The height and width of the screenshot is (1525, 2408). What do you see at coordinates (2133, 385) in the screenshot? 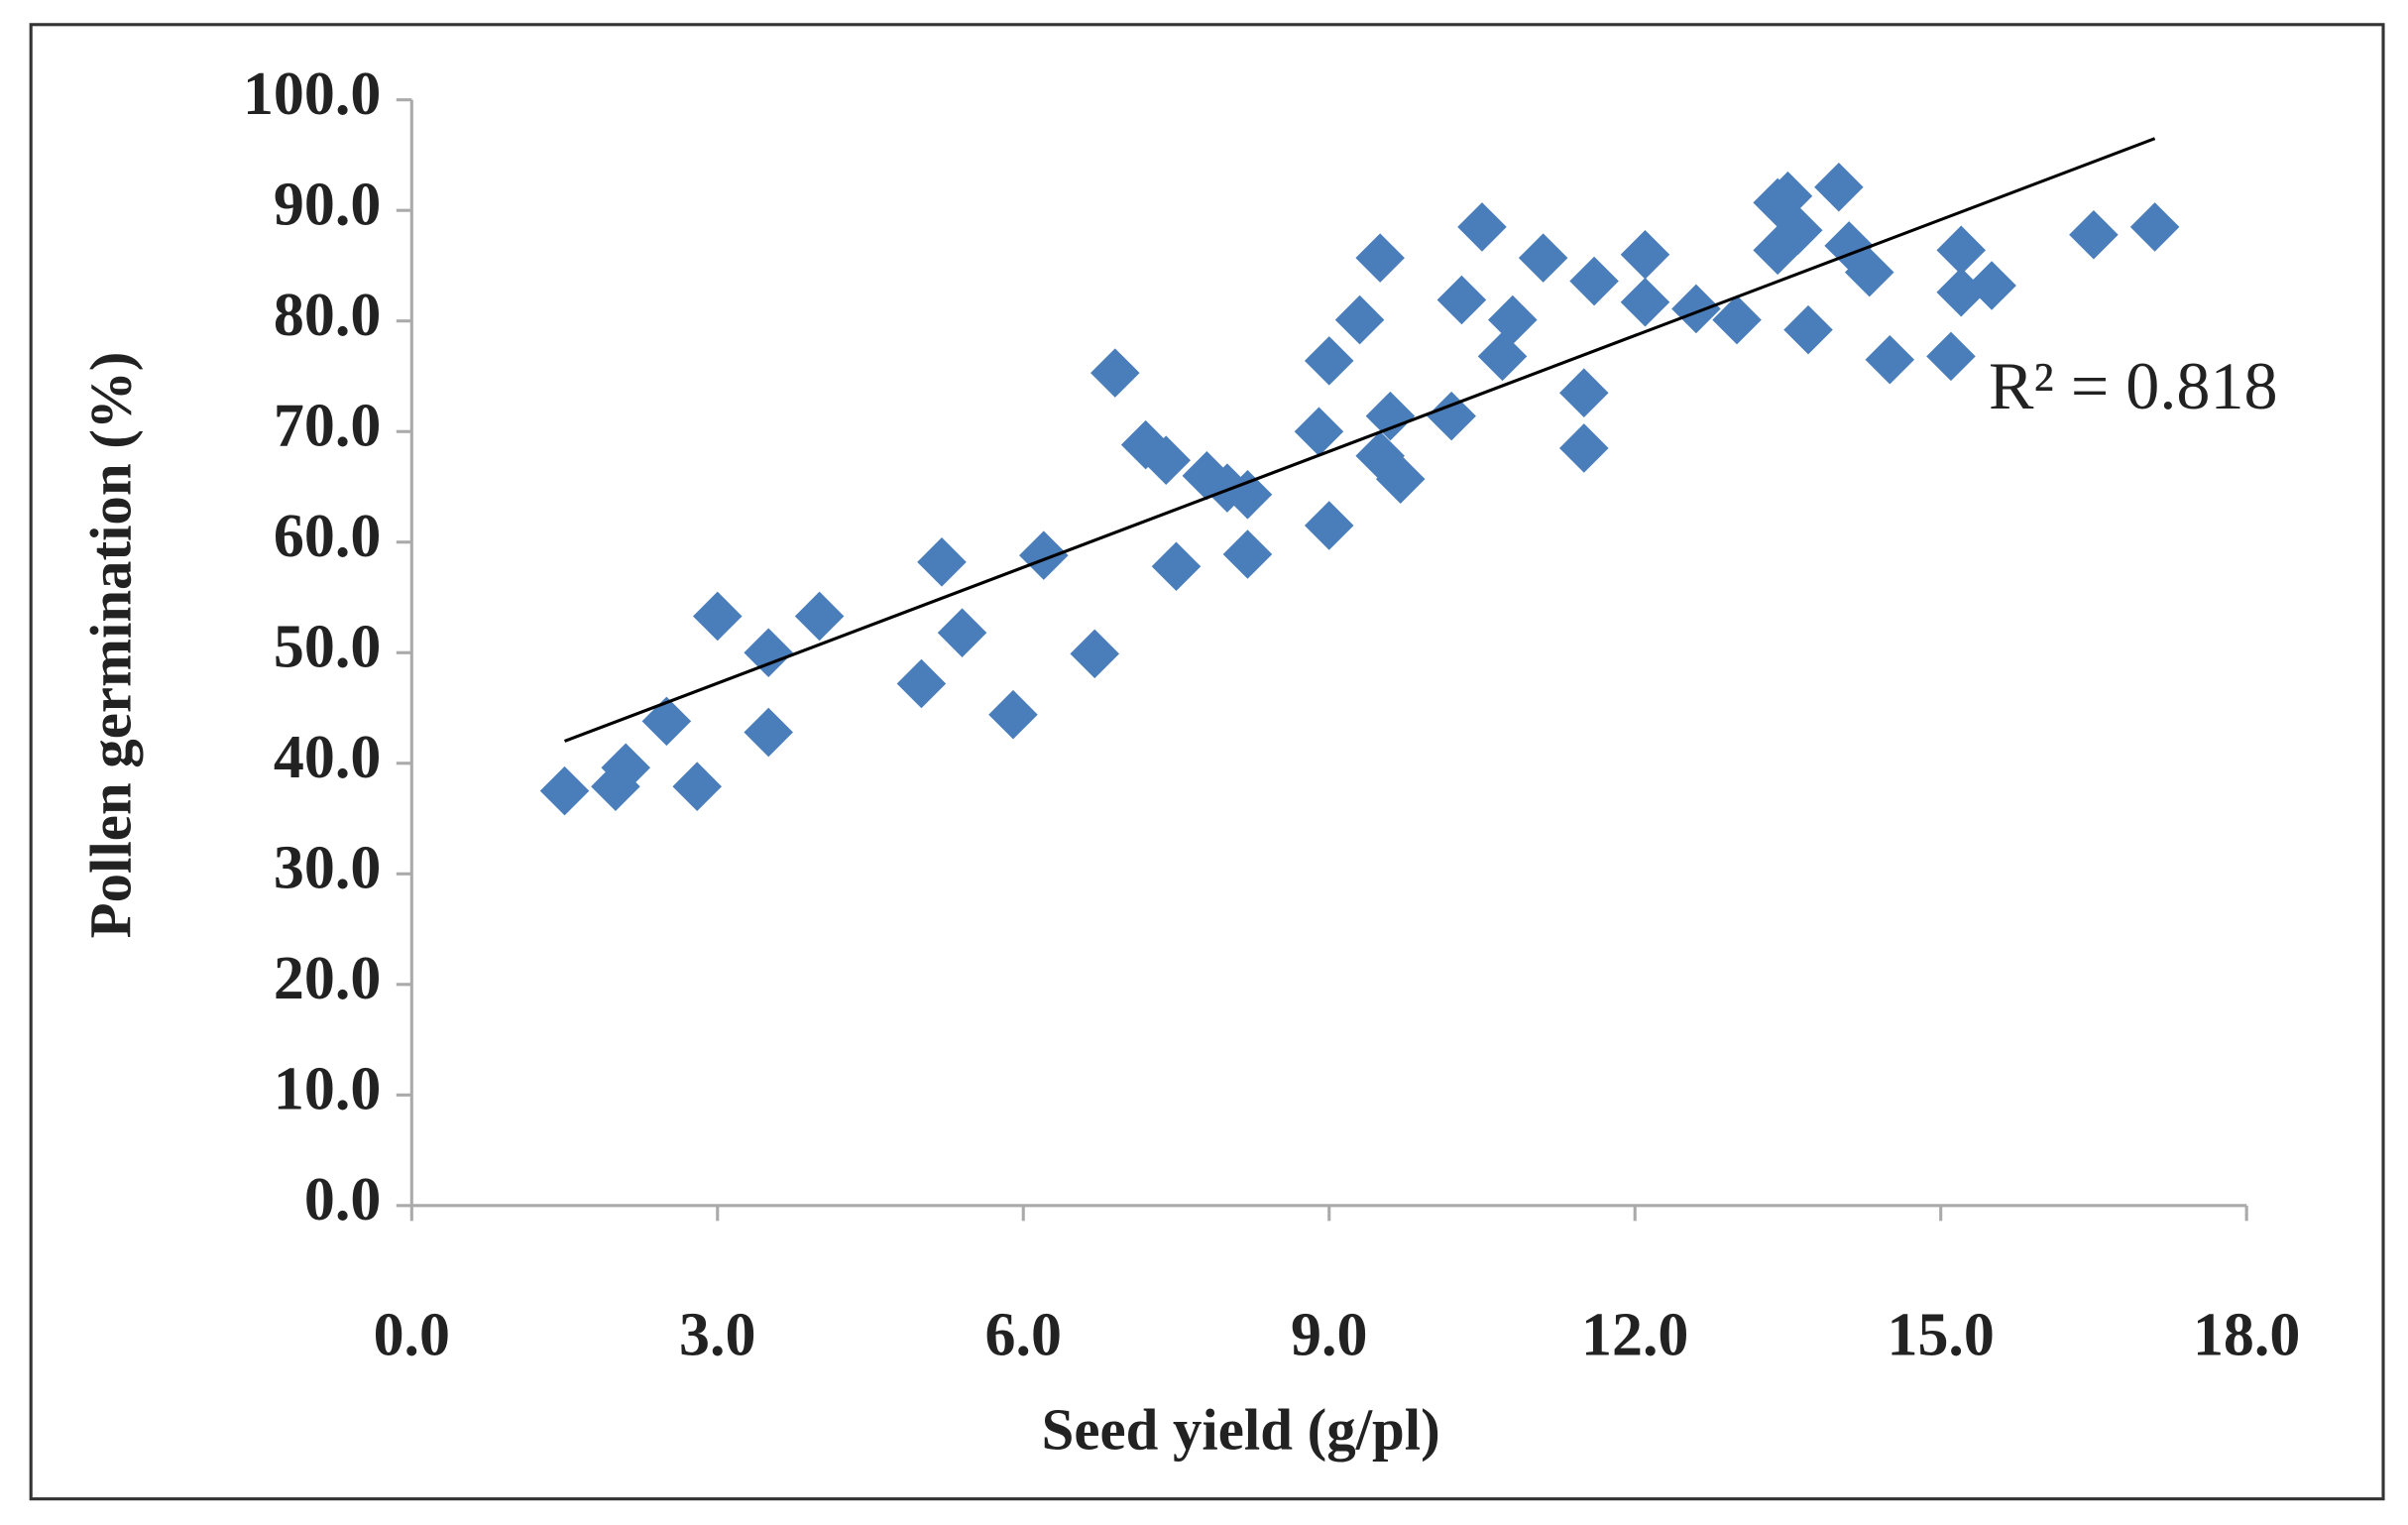
I see `r-squared: R² = 0.818` at bounding box center [2133, 385].